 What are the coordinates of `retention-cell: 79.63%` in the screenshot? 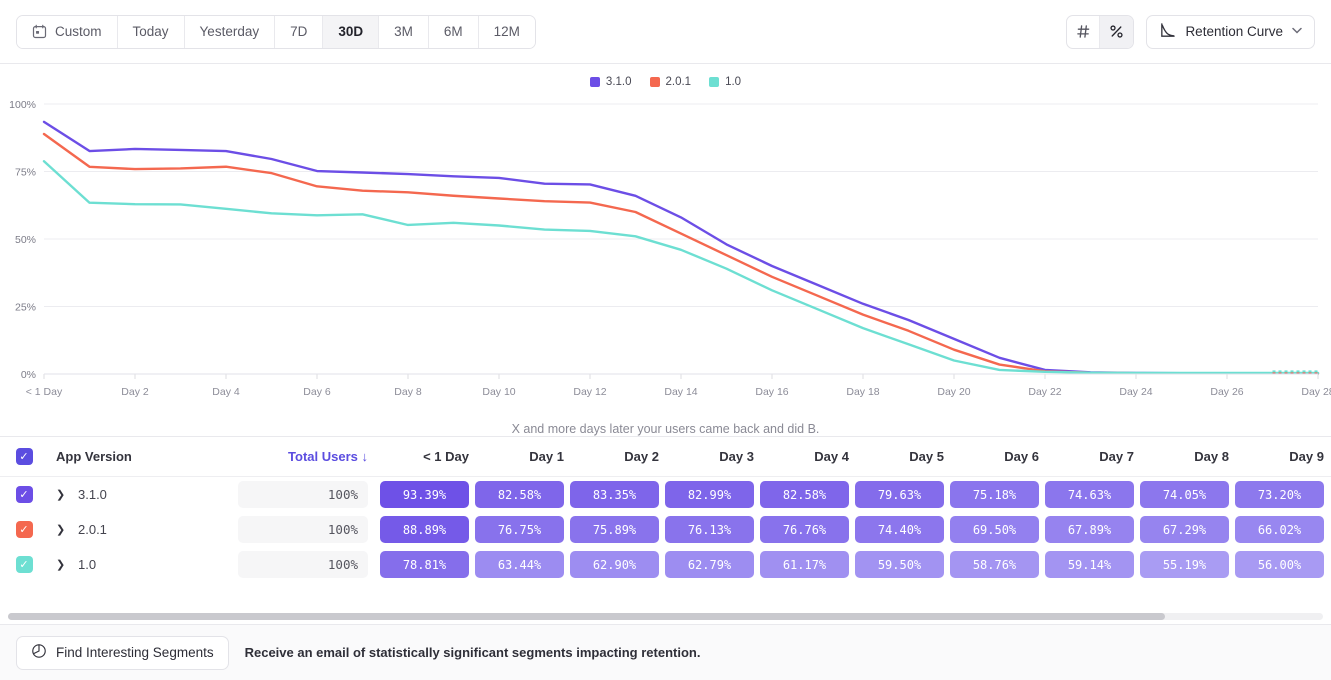 It's located at (902, 494).